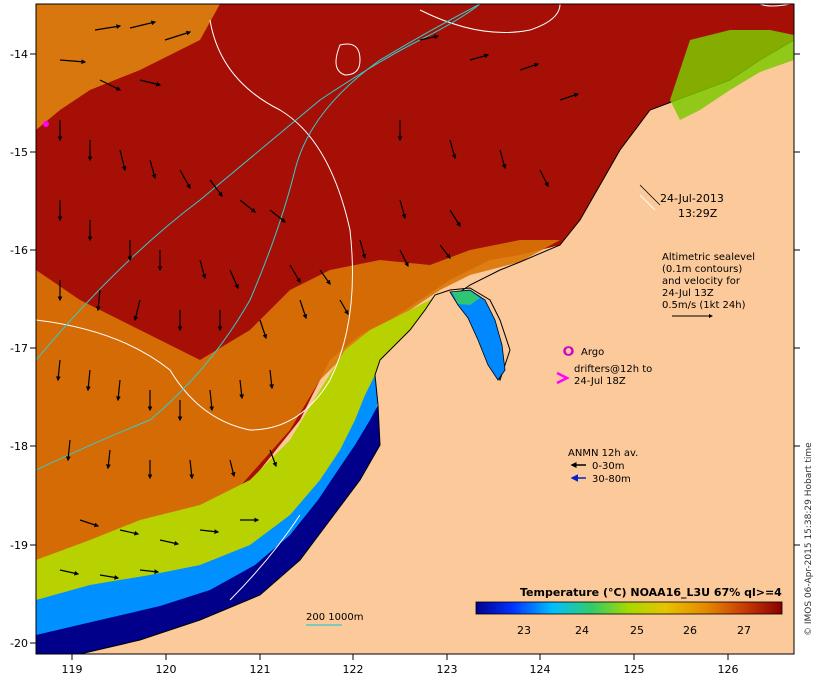 The height and width of the screenshot is (680, 820). I want to click on altimetry-line-1: Altimetric sealevel, so click(708, 257).